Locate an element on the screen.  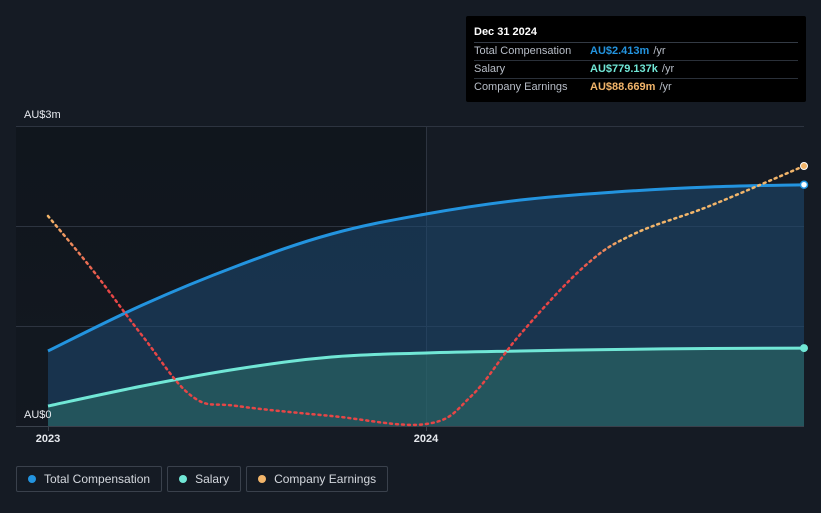
legend-item-total-compensation: Total Compensation is located at coordinates (89, 479).